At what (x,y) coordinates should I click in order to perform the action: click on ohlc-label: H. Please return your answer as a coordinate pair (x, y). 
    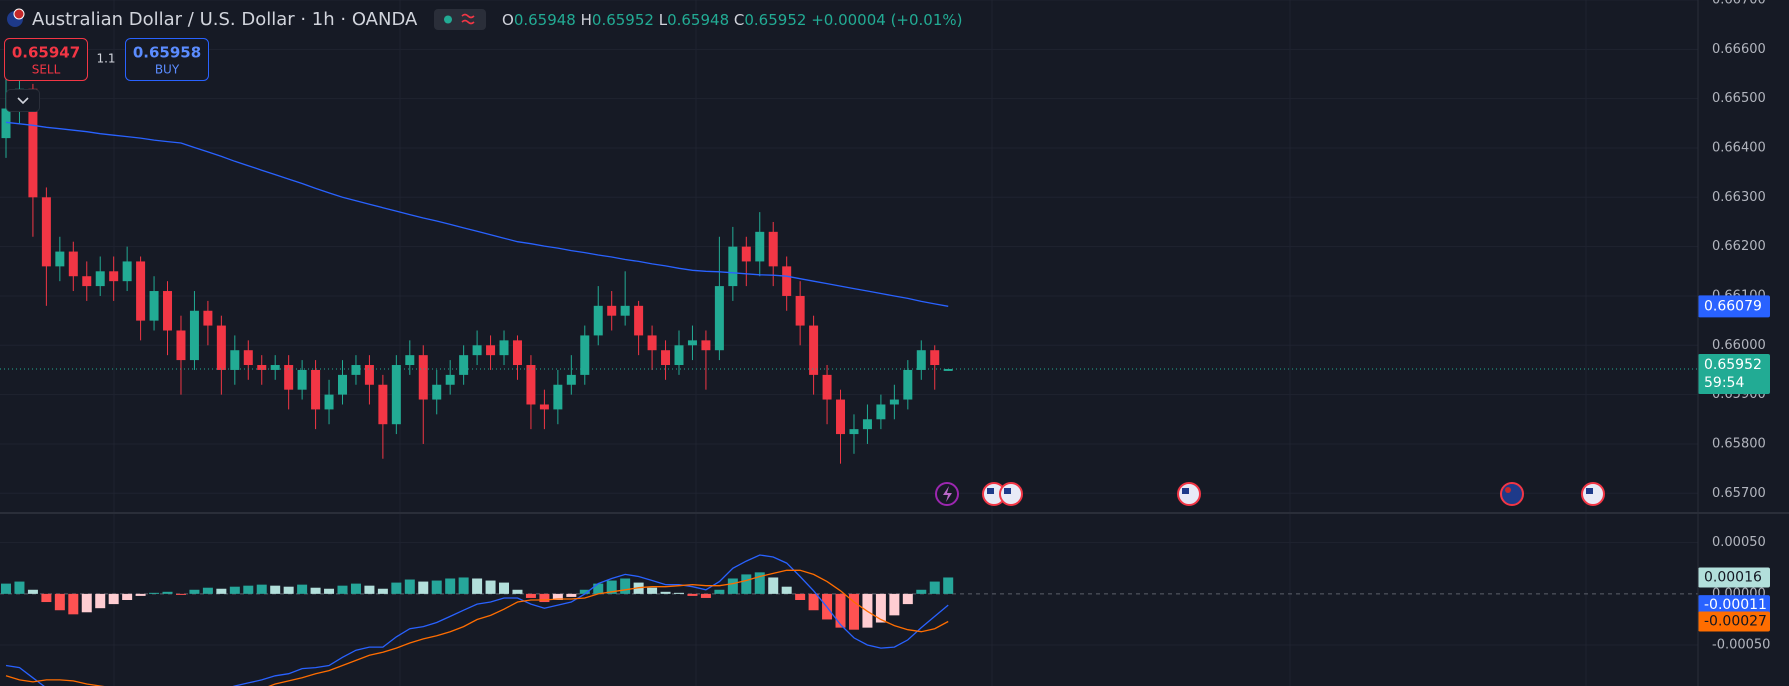
    Looking at the image, I should click on (586, 20).